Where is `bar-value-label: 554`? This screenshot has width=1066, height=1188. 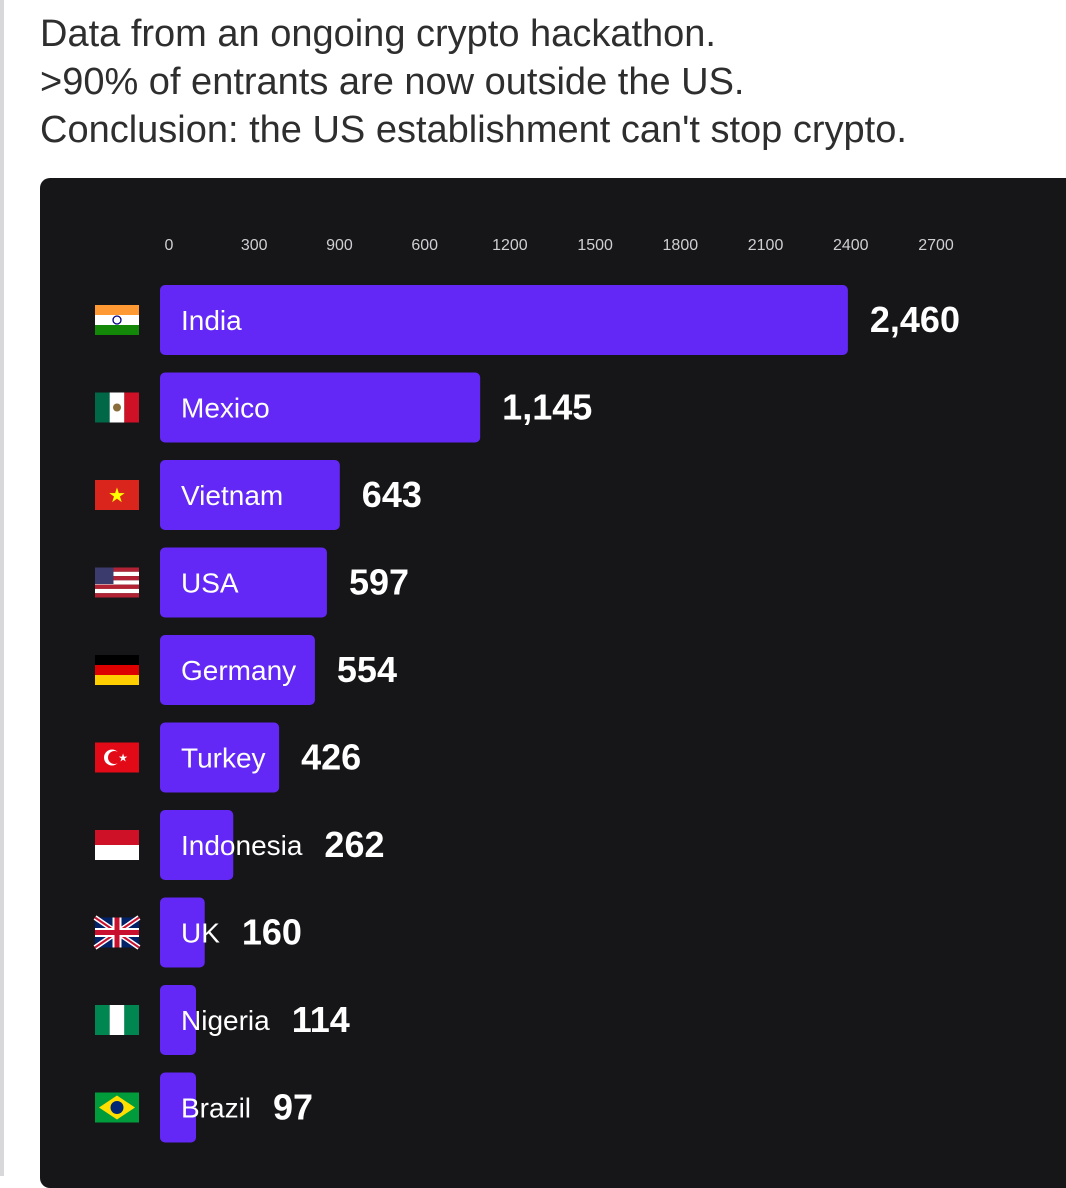
bar-value-label: 554 is located at coordinates (367, 669).